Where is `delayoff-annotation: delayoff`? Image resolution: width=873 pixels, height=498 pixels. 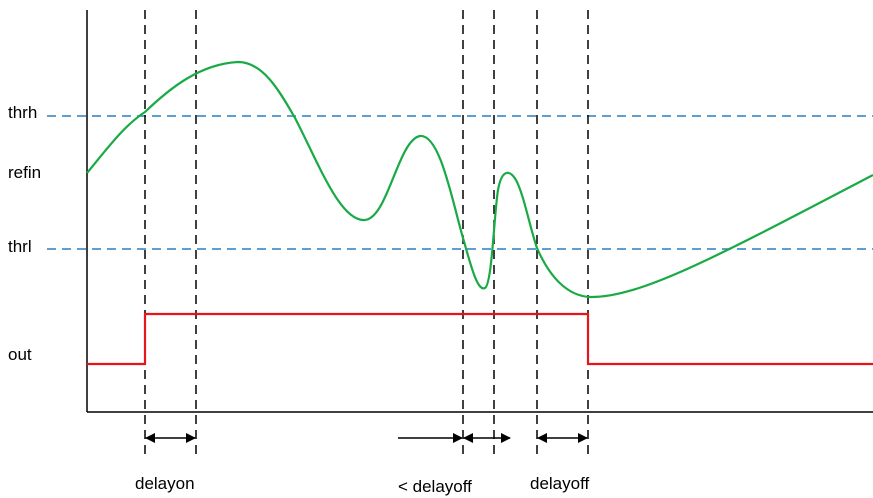 delayoff-annotation: delayoff is located at coordinates (560, 483).